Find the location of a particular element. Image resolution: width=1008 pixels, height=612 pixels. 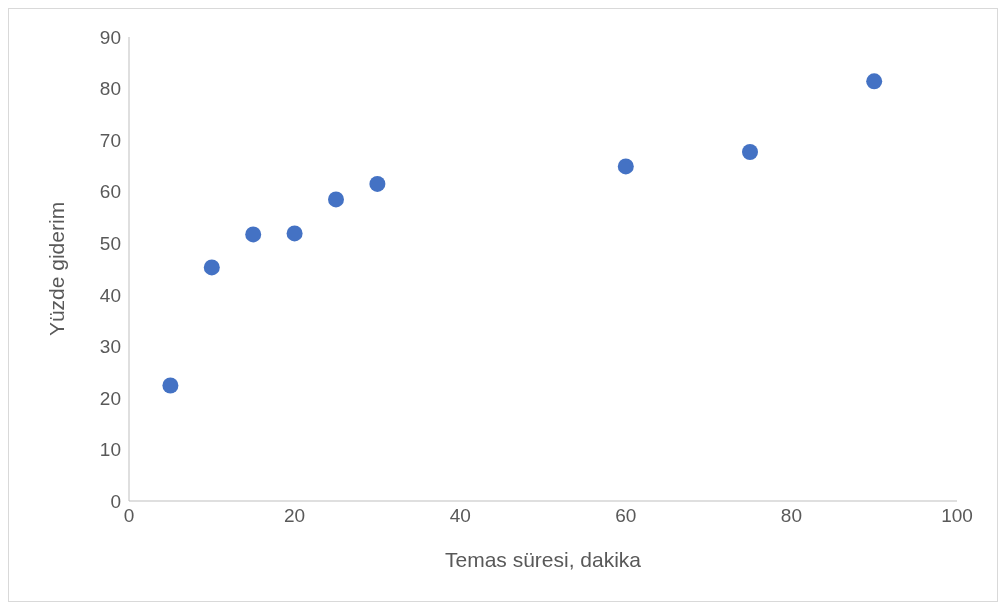

x-tick-label: 60 is located at coordinates (626, 516).